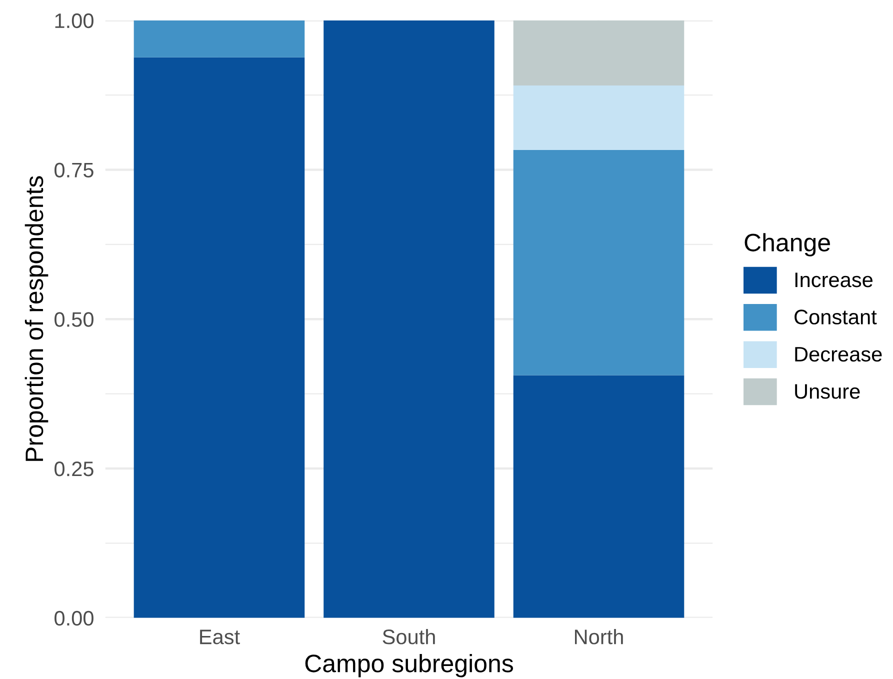 The height and width of the screenshot is (679, 893). Describe the element at coordinates (835, 317) in the screenshot. I see `legend-label: Constant` at that location.